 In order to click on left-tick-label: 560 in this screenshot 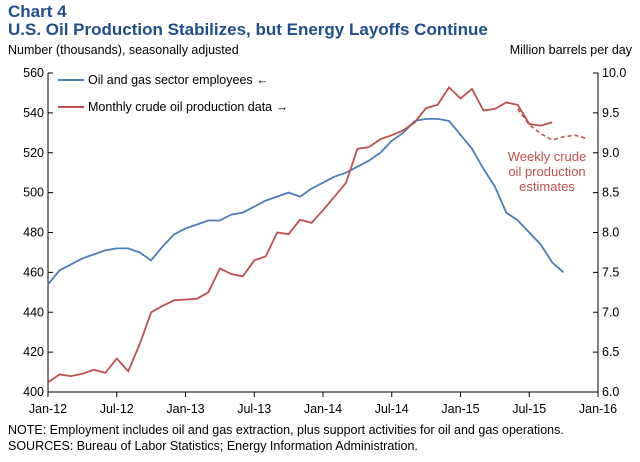, I will do `click(33, 73)`.